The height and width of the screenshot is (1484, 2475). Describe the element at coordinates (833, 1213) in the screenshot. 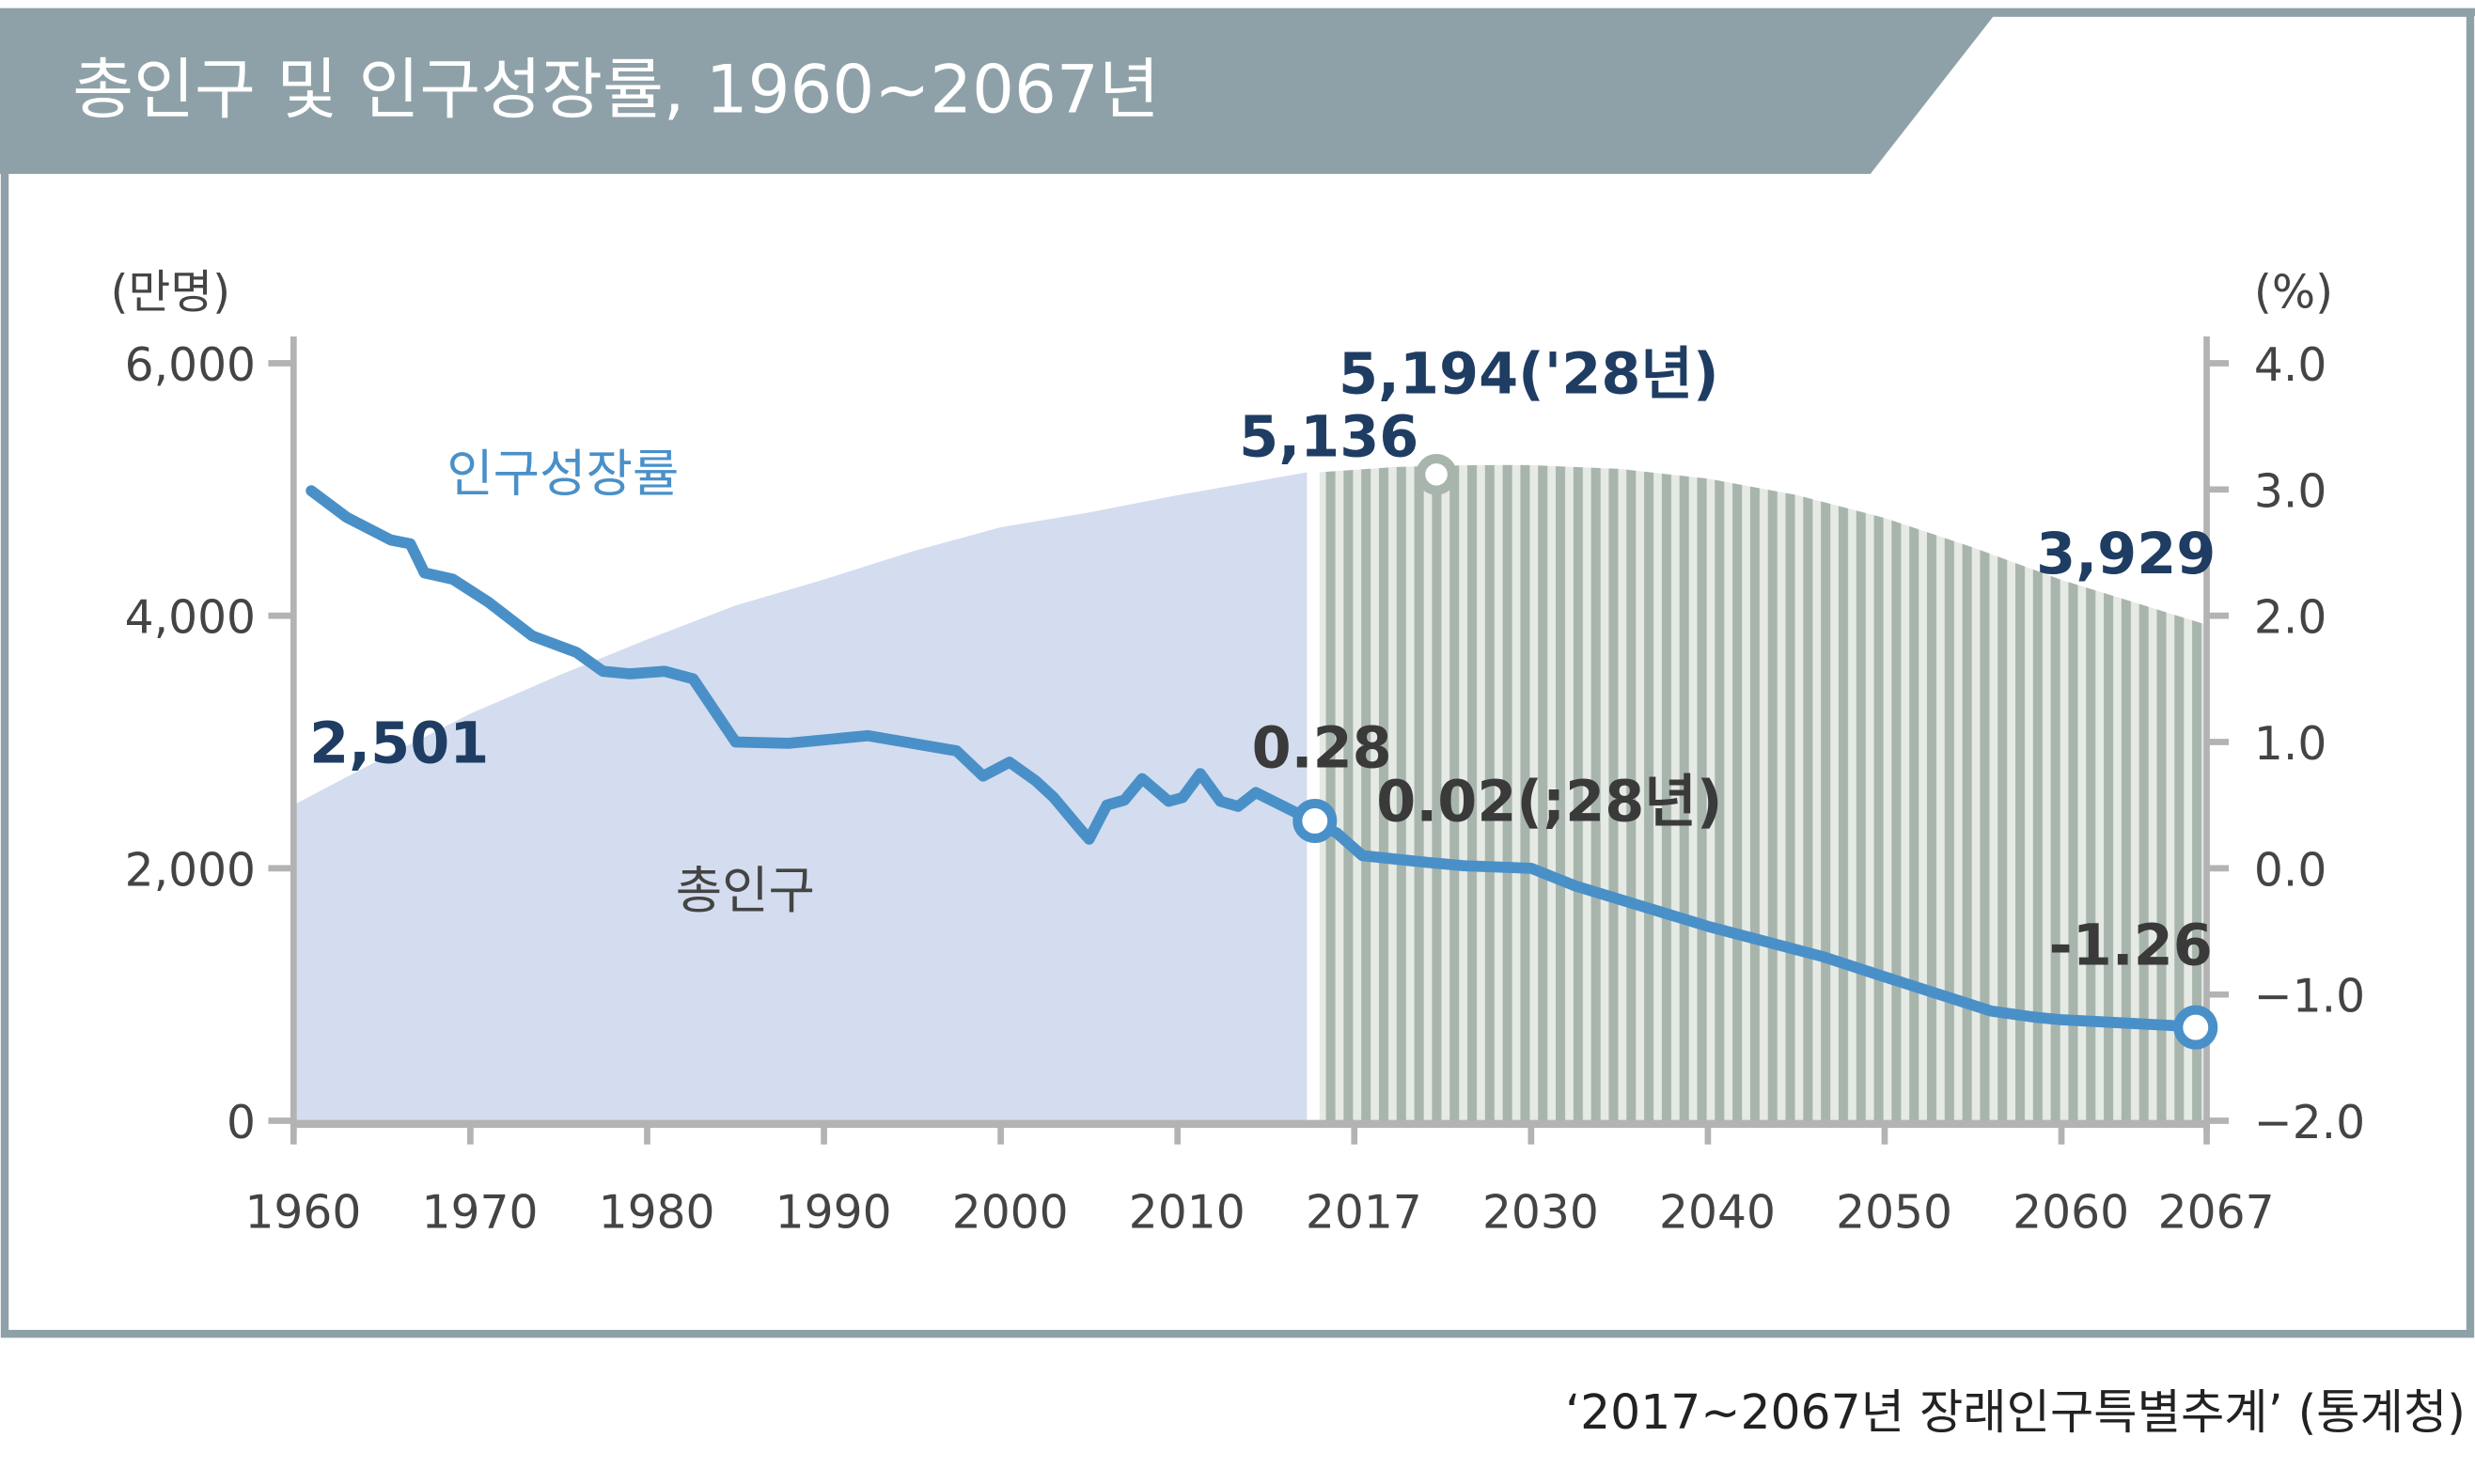

I see `x-tick-label: 1990` at that location.